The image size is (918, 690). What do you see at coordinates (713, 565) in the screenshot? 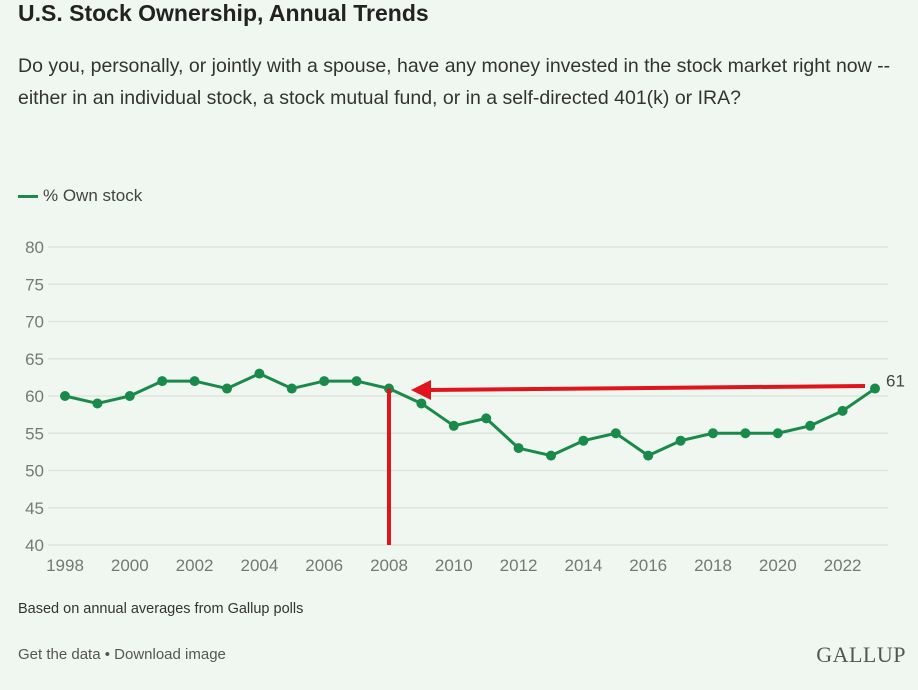
I see `x-tick-label: 2018` at bounding box center [713, 565].